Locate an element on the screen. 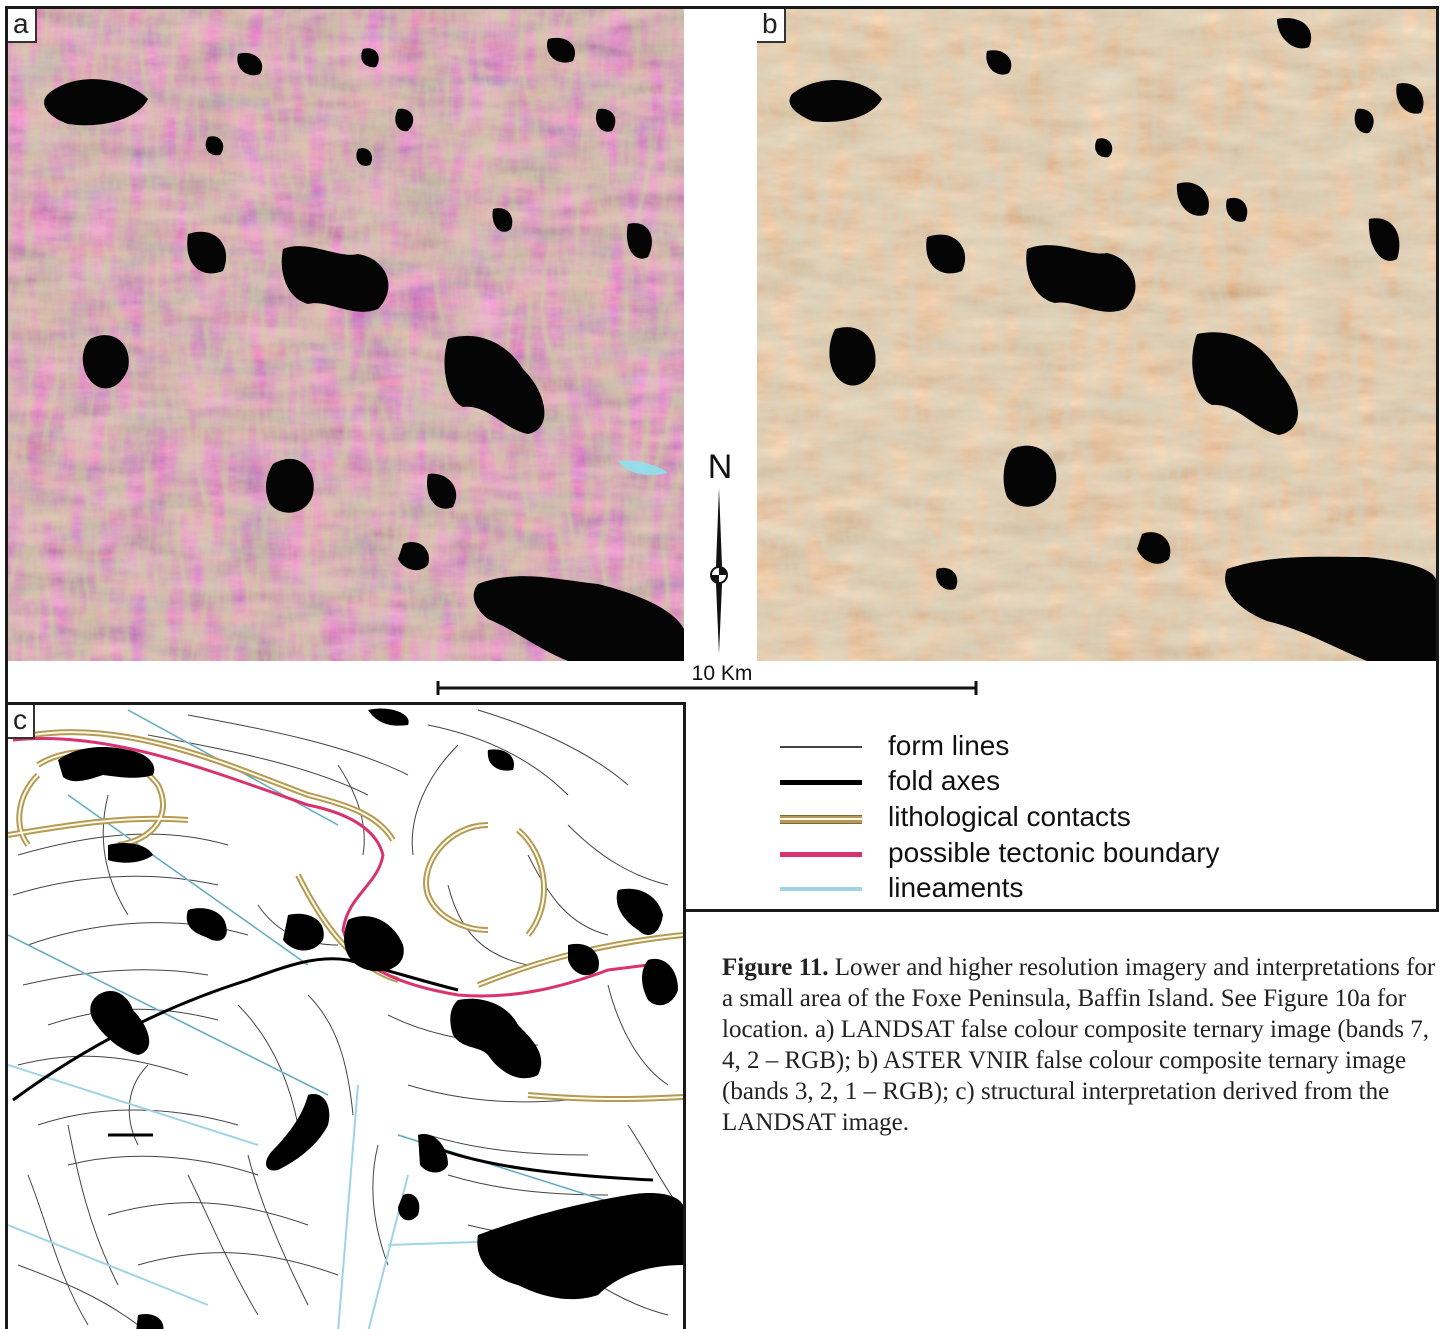  scale-bar is located at coordinates (707, 688).